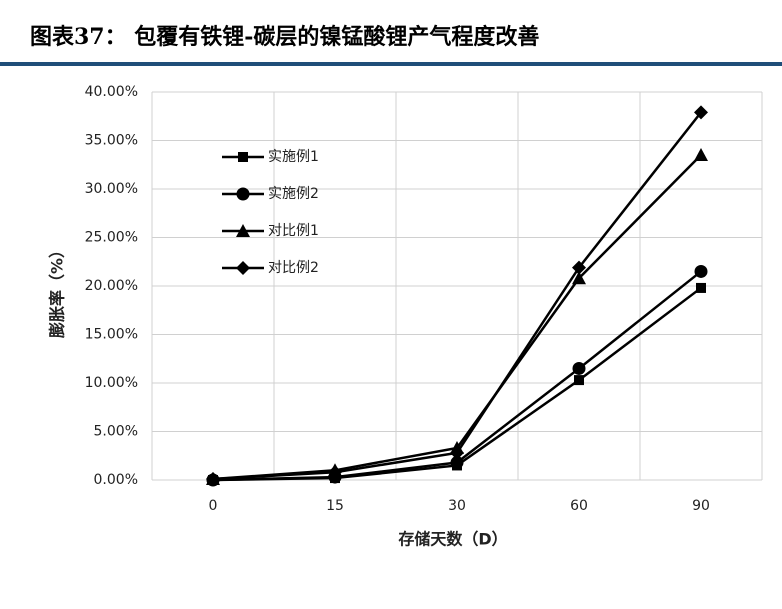 The width and height of the screenshot is (782, 609). Describe the element at coordinates (335, 506) in the screenshot. I see `x-tick-label: 15` at that location.